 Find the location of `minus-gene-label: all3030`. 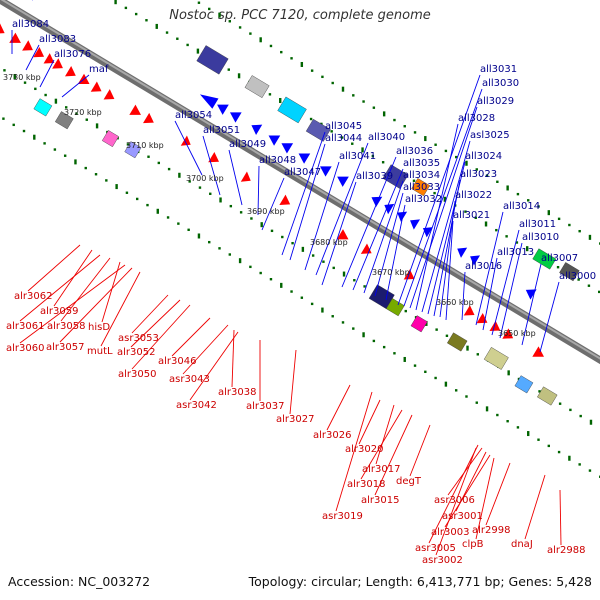

minus-gene-label: all3030 is located at coordinates (500, 83).